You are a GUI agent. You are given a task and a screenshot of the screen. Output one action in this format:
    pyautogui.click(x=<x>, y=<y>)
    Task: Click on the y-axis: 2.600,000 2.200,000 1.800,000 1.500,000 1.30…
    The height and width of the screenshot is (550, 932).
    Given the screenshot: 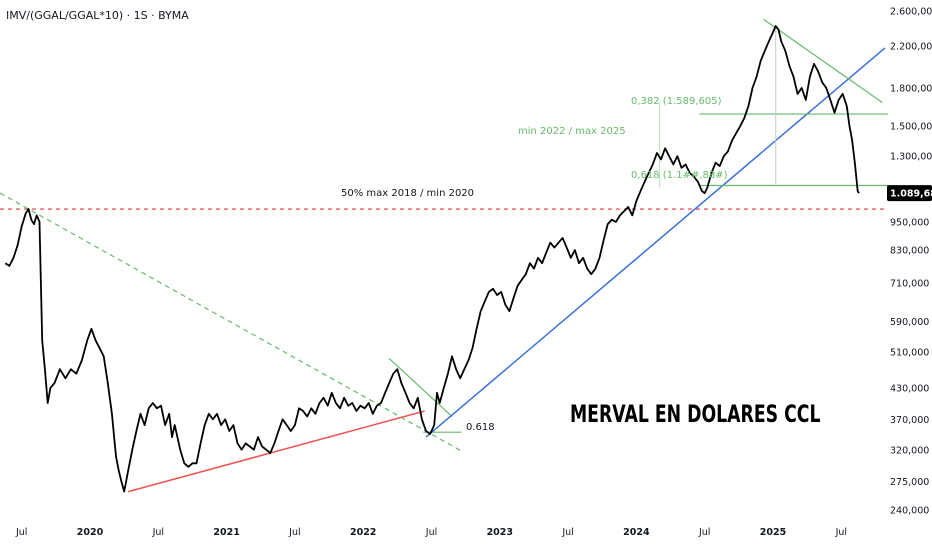 What is the action you would take?
    pyautogui.click(x=909, y=262)
    